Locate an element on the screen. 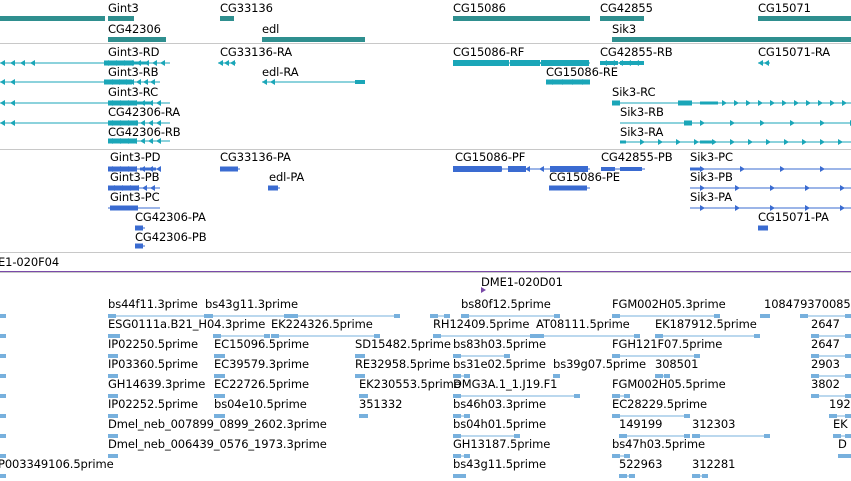 The height and width of the screenshot is (481, 851). feature-label: CG15086 is located at coordinates (479, 8).